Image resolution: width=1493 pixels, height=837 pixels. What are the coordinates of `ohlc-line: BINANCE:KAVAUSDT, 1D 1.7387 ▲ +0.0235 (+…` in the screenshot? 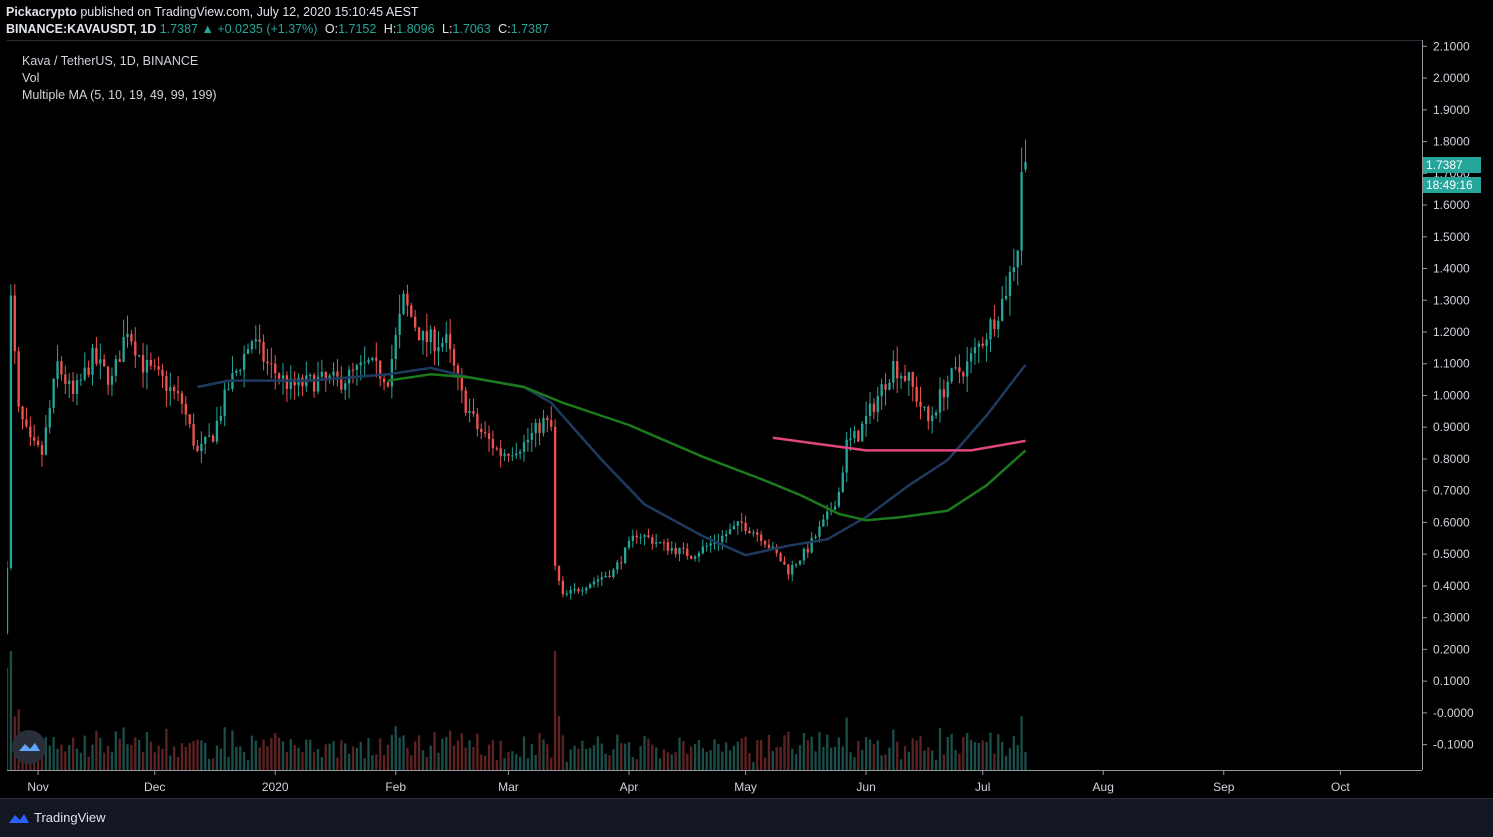 It's located at (277, 29).